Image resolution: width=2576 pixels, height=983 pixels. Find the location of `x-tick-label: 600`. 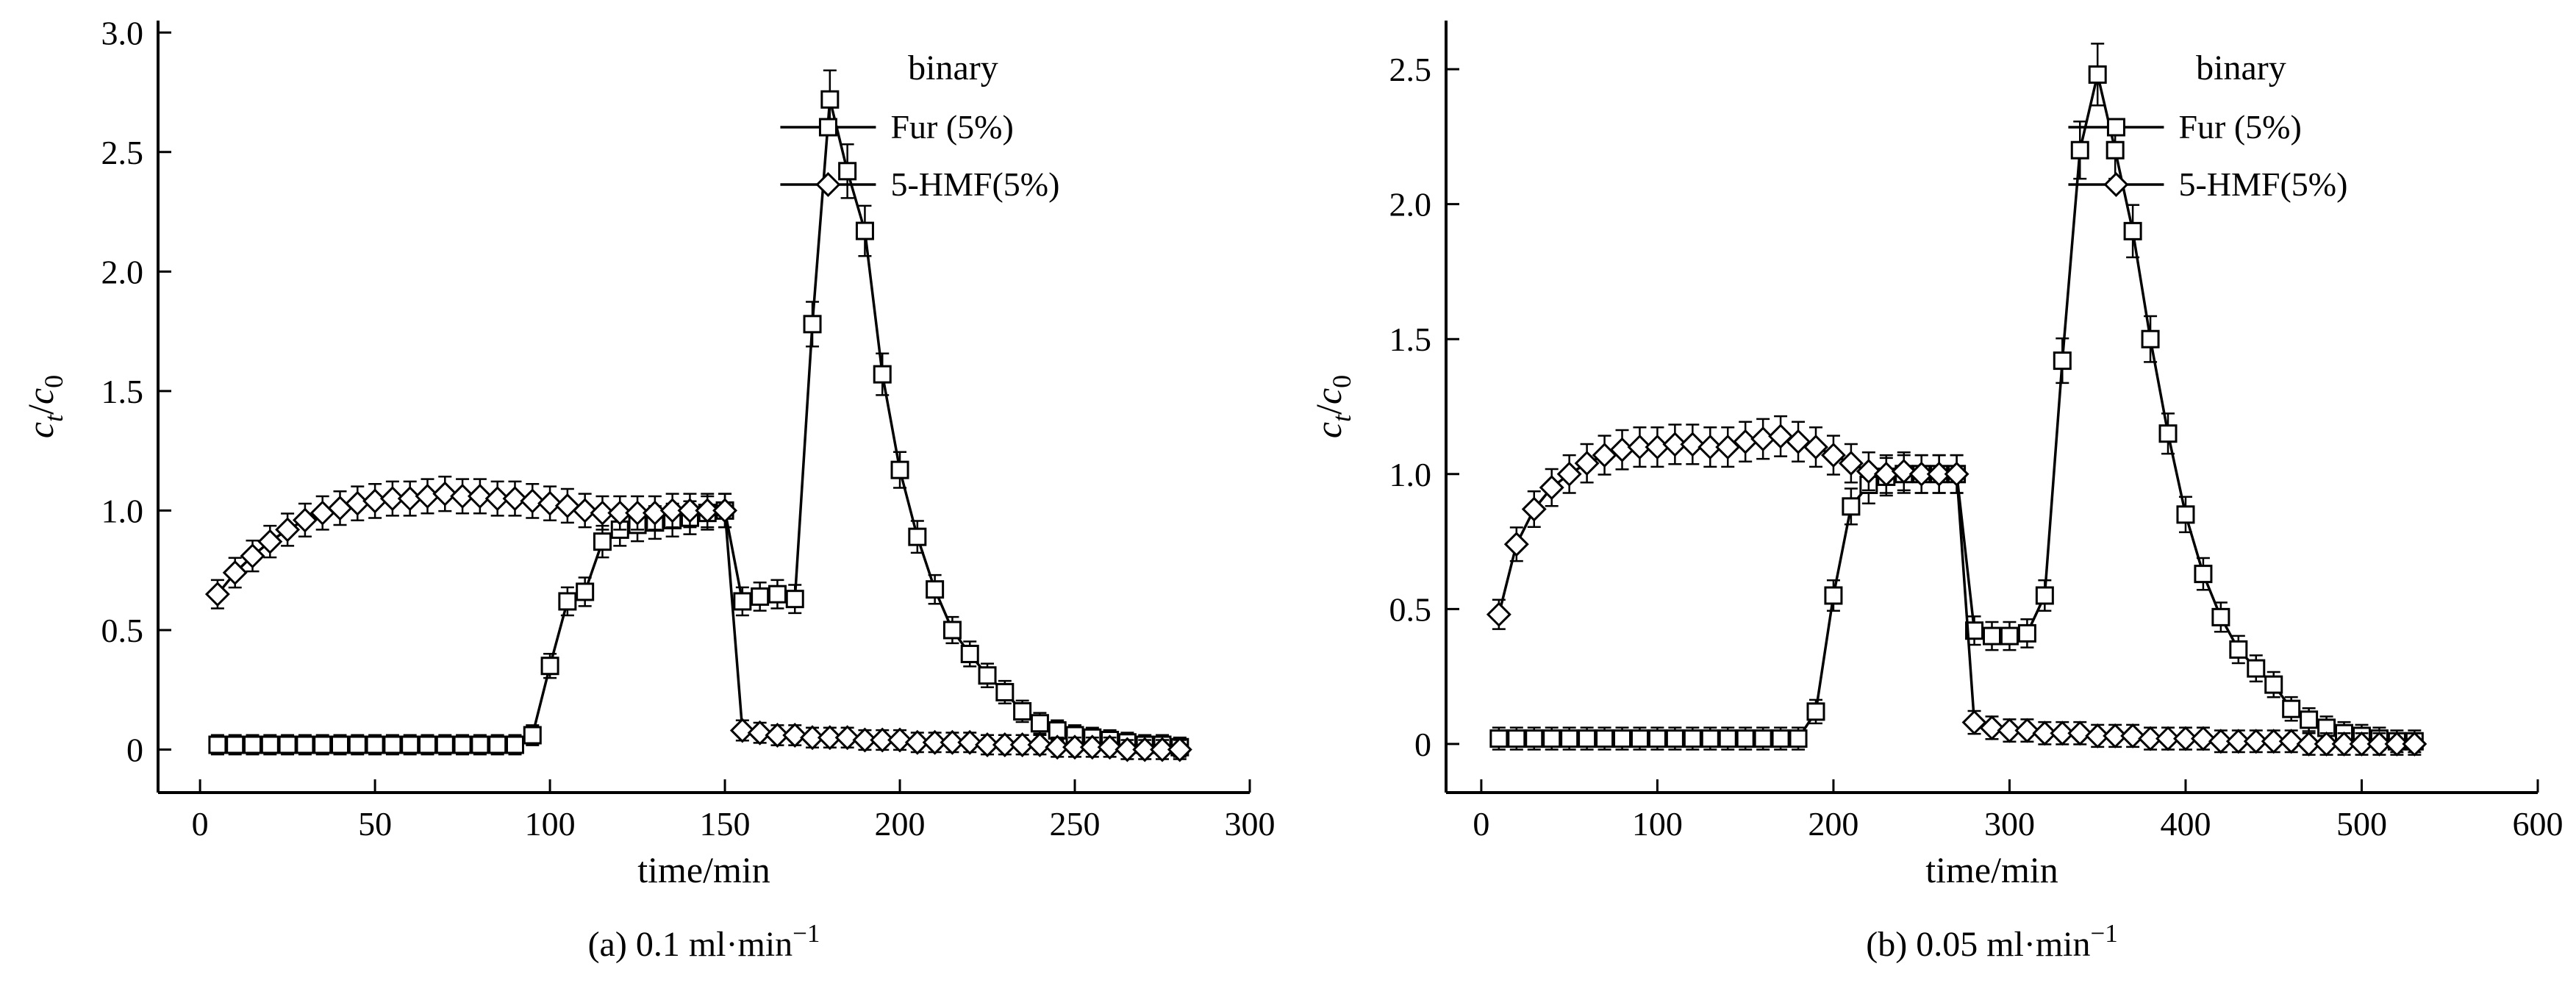

x-tick-label: 600 is located at coordinates (2538, 824).